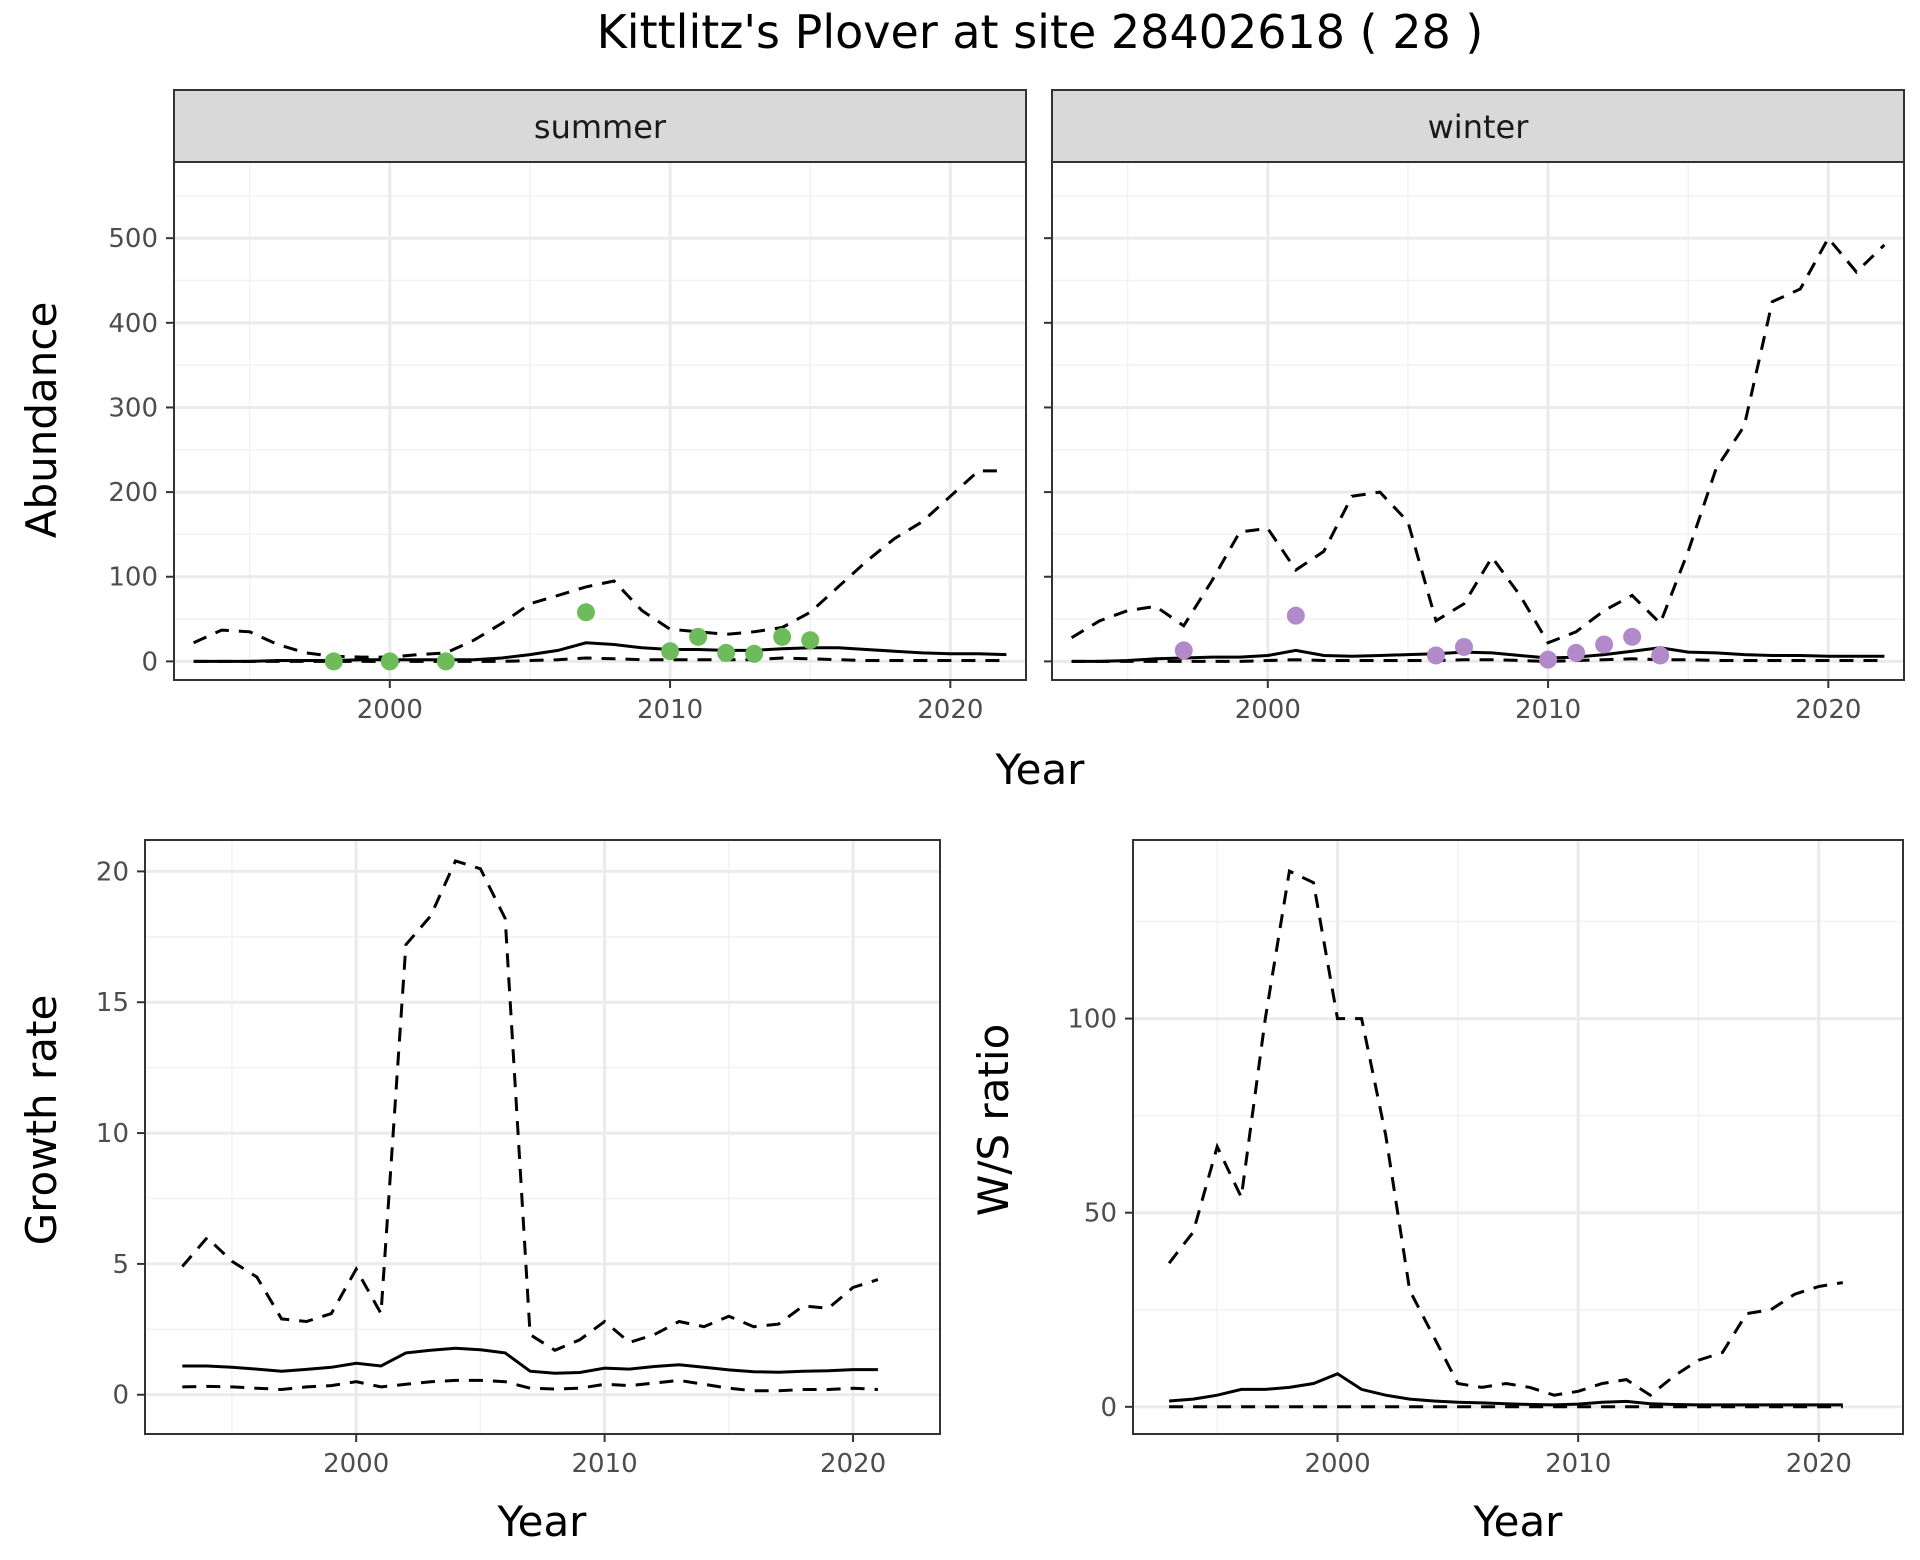 The height and width of the screenshot is (1560, 1920). Describe the element at coordinates (1505, 1389) in the screenshot. I see `ratio-estimate-line` at that location.